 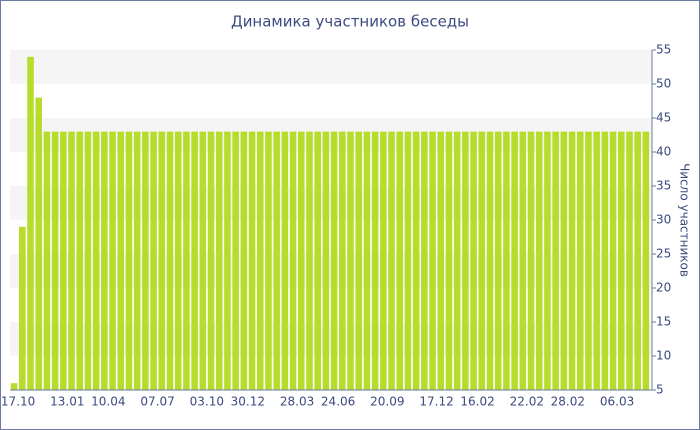 I want to click on x-tick-label: 24.06, so click(x=338, y=402).